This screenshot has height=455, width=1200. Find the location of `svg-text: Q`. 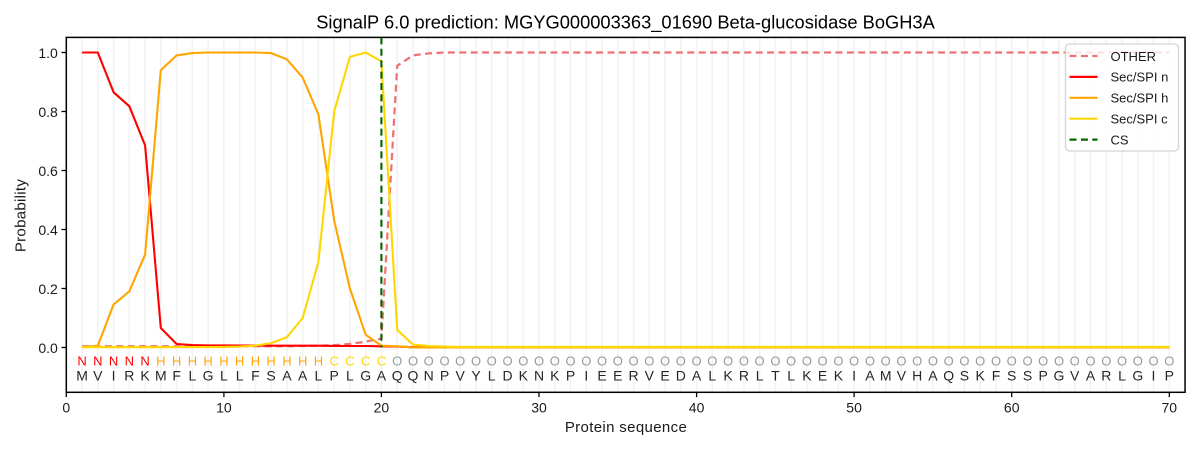

svg-text: Q is located at coordinates (413, 376).